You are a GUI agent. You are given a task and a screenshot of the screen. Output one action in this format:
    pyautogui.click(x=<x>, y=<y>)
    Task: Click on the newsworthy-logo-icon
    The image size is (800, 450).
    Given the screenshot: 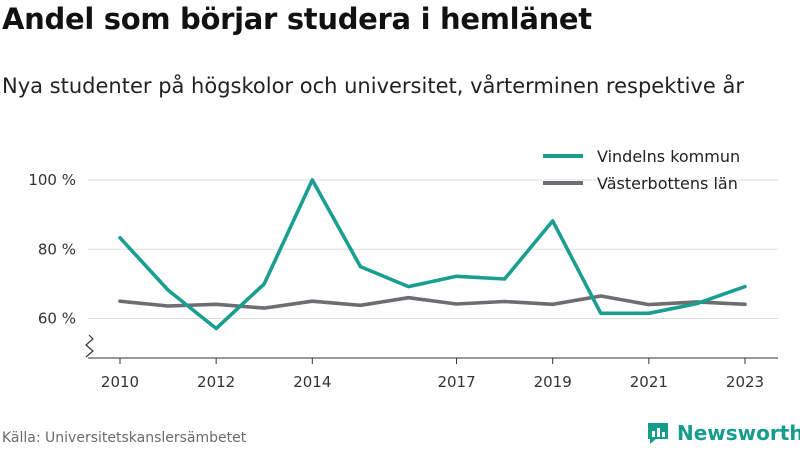 What is the action you would take?
    pyautogui.click(x=658, y=433)
    